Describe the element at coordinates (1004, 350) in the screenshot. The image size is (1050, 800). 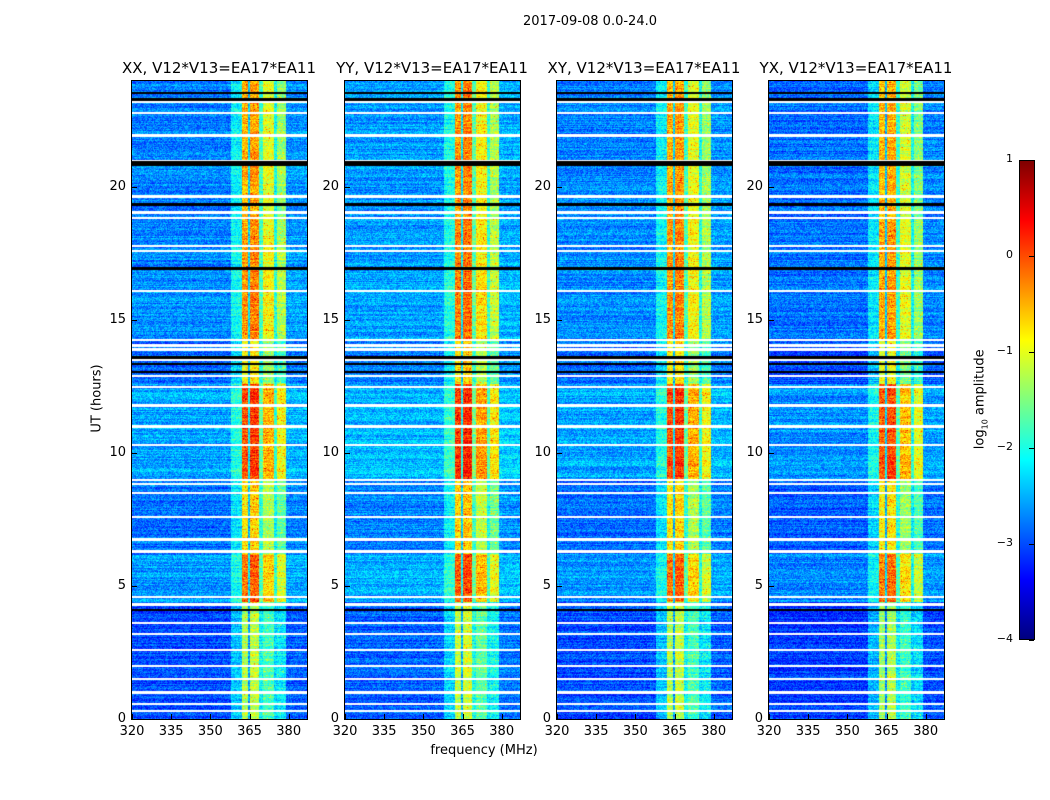
I see `colorbar-tick-label: −1` at that location.